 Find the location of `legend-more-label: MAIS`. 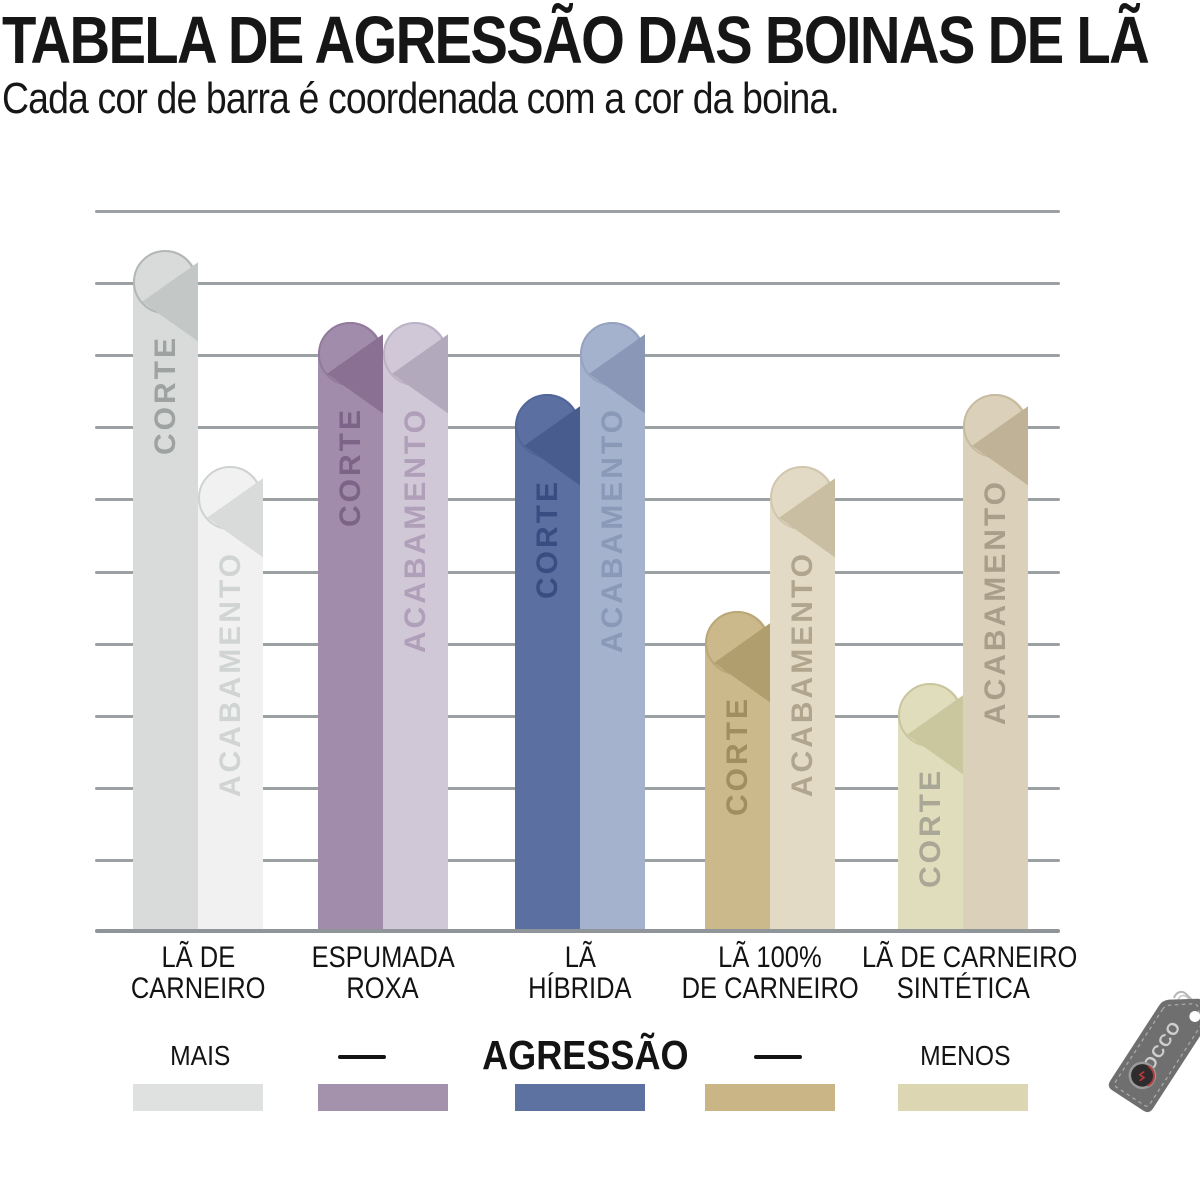

legend-more-label: MAIS is located at coordinates (200, 1055).